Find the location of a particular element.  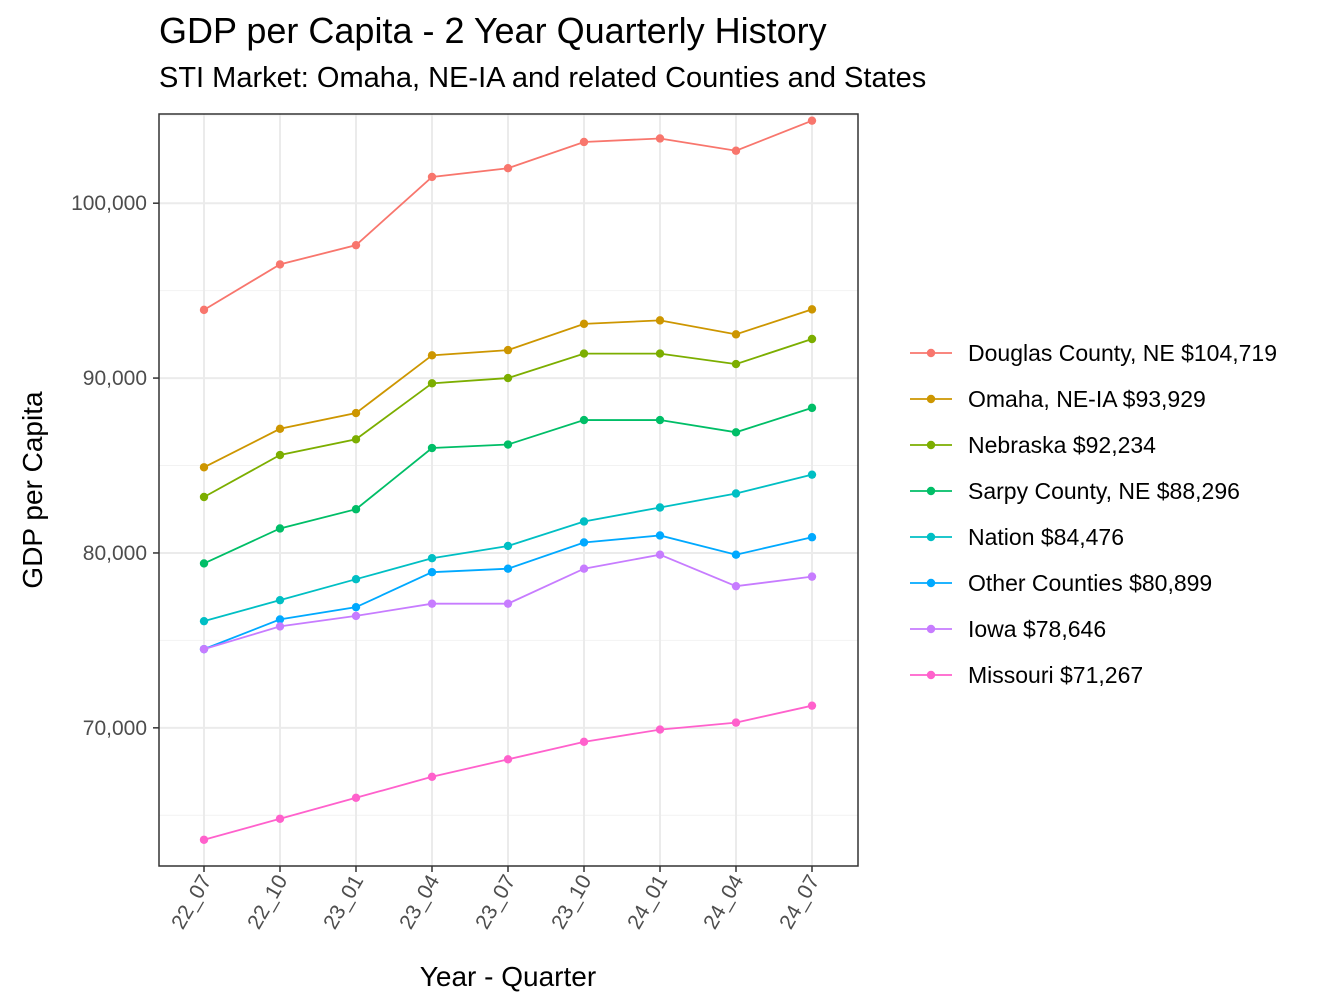

series-other is located at coordinates (508, 592).